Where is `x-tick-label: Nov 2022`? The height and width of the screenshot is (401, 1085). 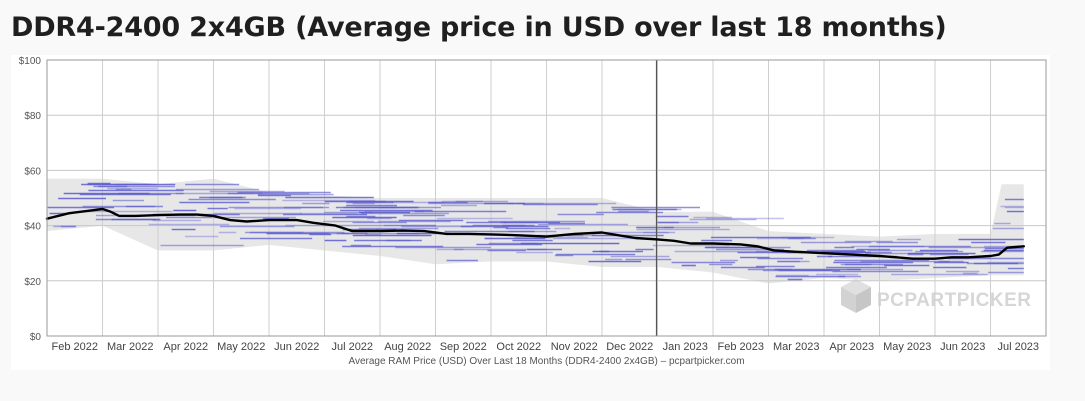
x-tick-label: Nov 2022 is located at coordinates (574, 347).